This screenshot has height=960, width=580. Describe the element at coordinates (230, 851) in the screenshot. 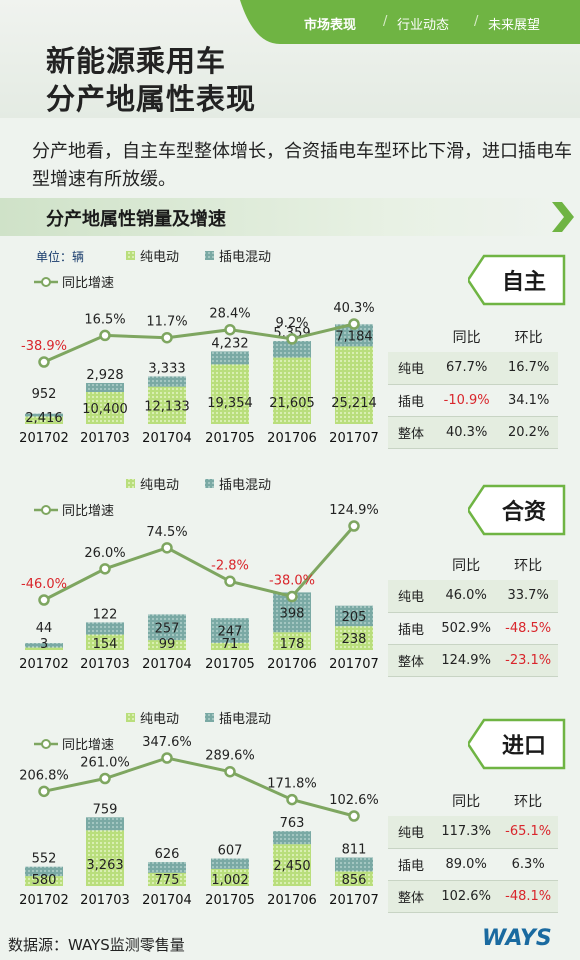

I see `bar-phev-value-label: 607` at that location.